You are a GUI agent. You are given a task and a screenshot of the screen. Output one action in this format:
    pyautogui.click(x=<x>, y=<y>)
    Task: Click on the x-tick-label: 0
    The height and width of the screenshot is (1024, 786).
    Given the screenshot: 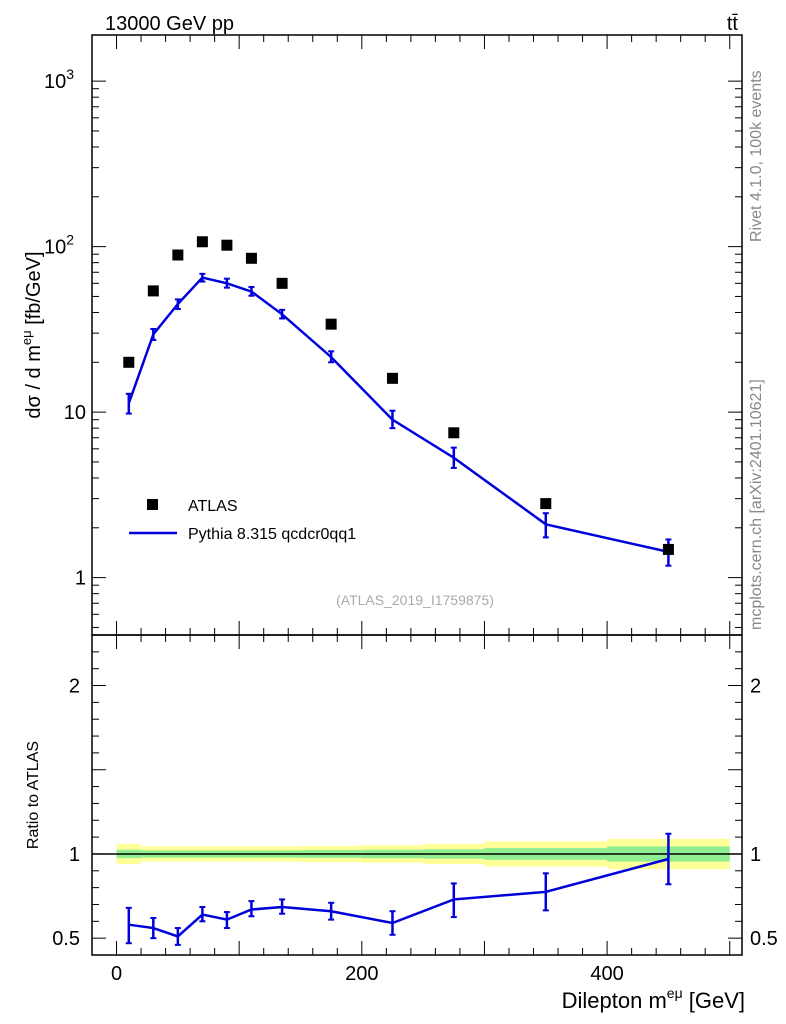 What is the action you would take?
    pyautogui.click(x=116, y=974)
    